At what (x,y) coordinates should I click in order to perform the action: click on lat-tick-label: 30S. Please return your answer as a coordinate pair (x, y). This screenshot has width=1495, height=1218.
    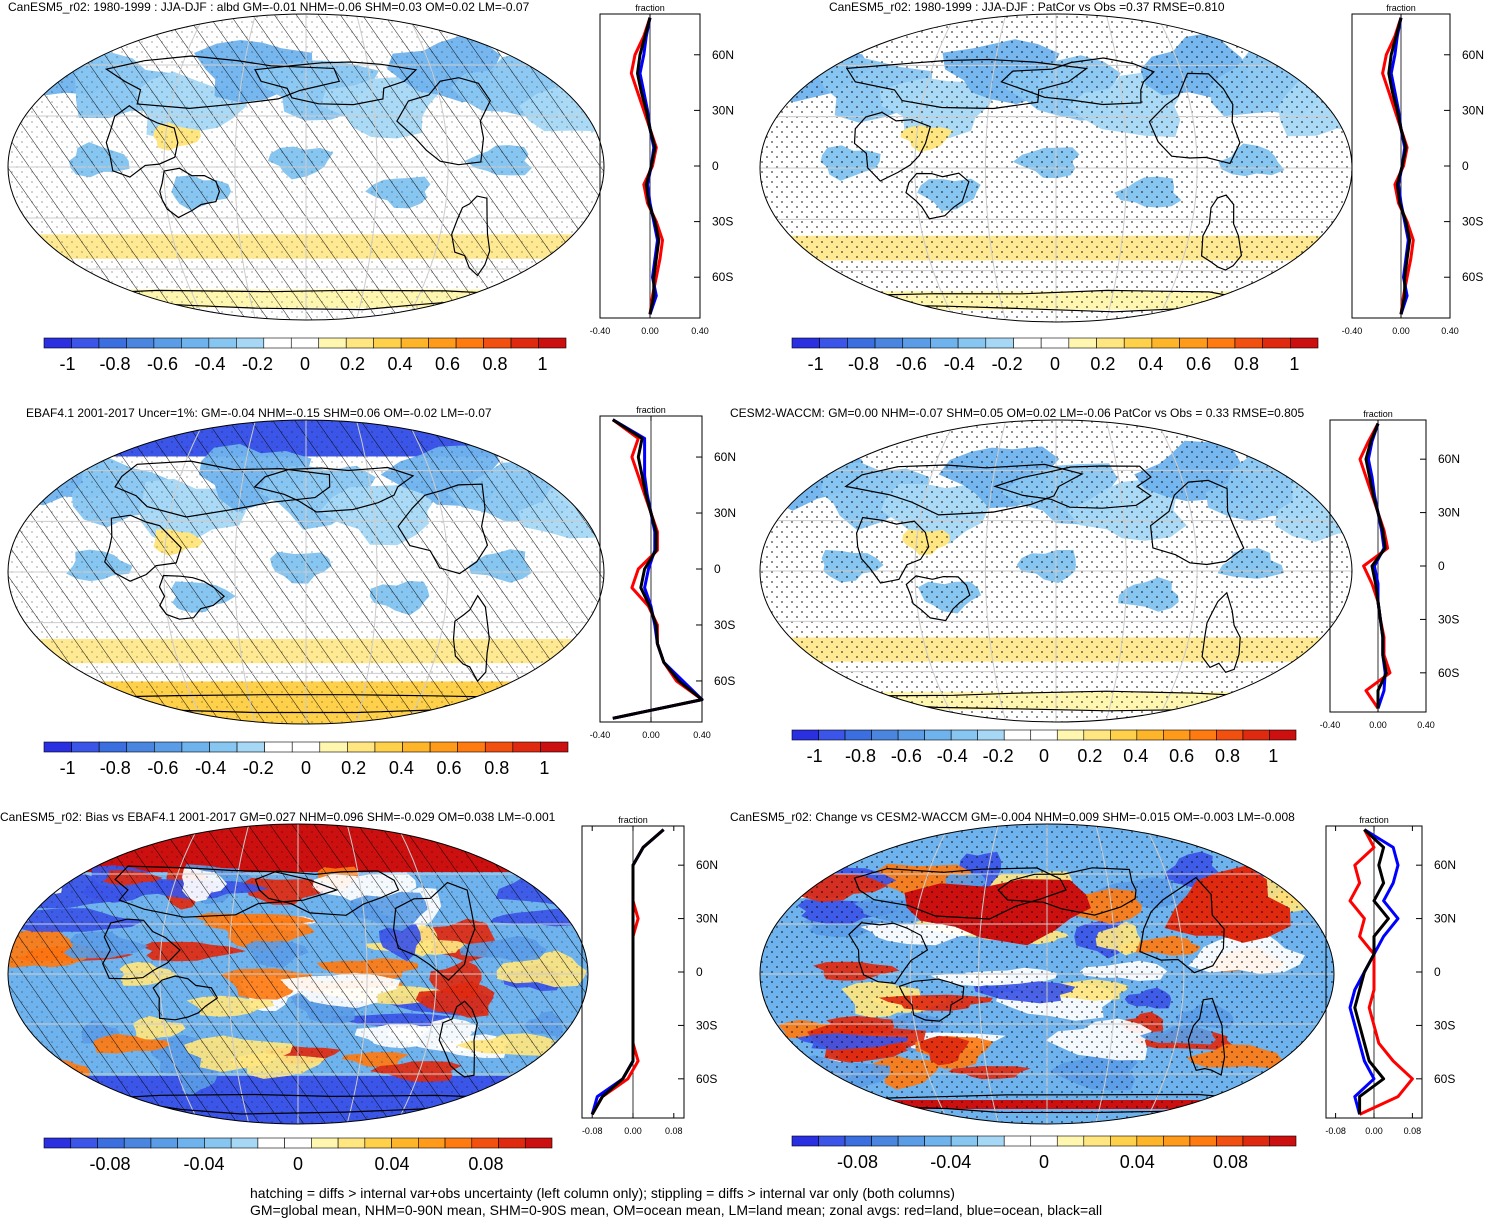
    Looking at the image, I should click on (706, 1025).